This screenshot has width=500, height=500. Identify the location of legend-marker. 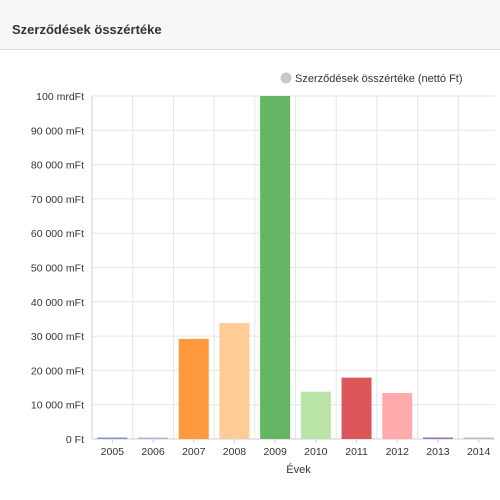
(286, 78).